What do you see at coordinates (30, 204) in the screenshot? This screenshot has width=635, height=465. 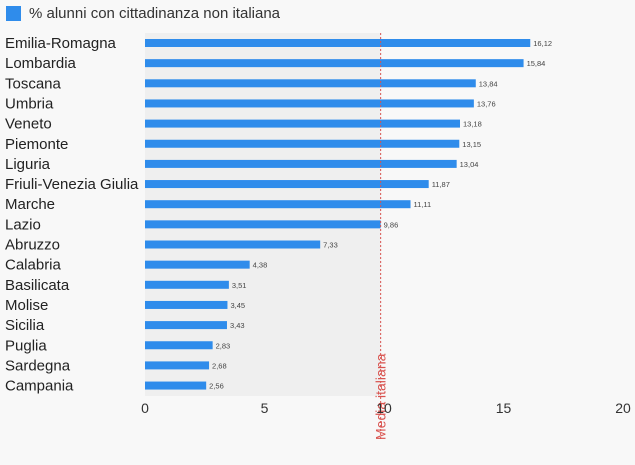 I see `category-label: Marche` at bounding box center [30, 204].